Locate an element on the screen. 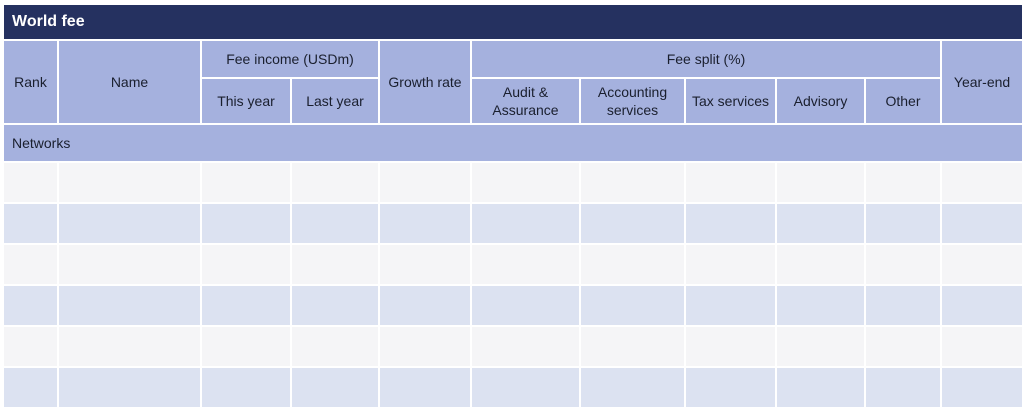  col-header-last-year: Last year is located at coordinates (335, 101).